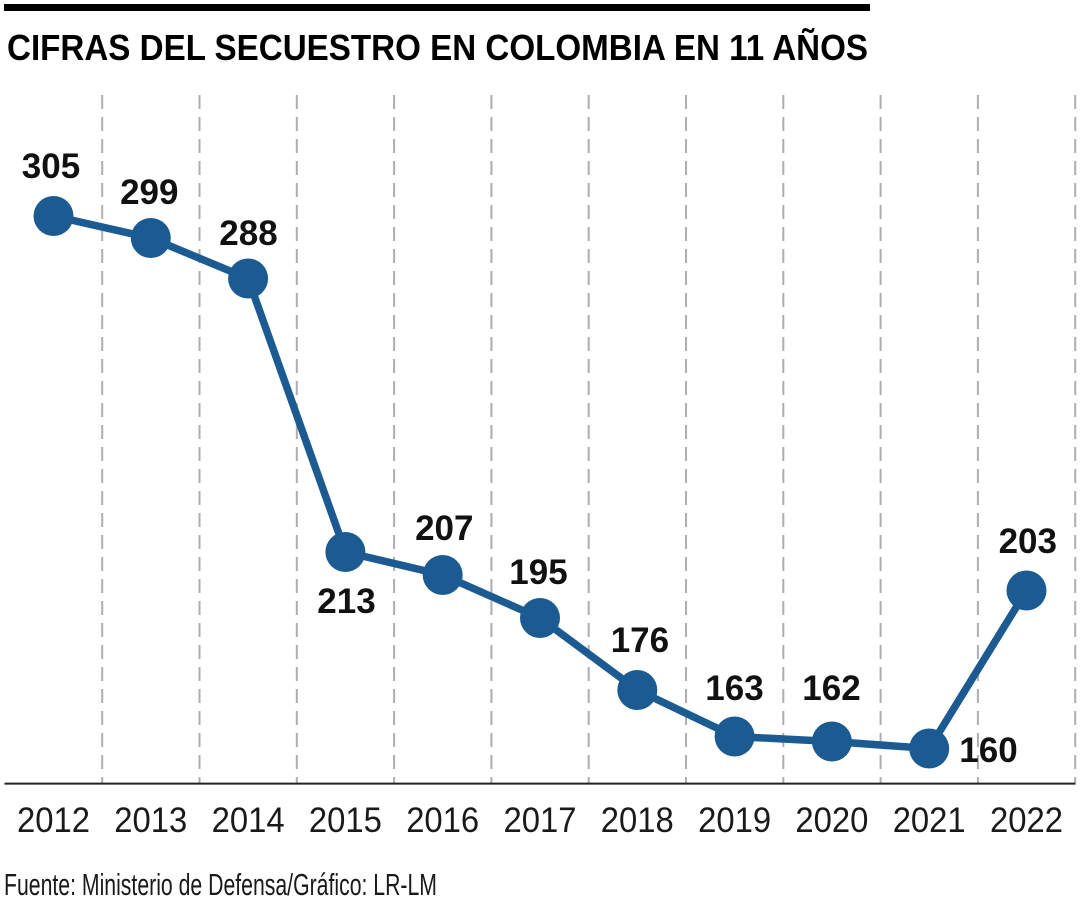 The image size is (1080, 900). What do you see at coordinates (734, 820) in the screenshot?
I see `svg-text: 2019` at bounding box center [734, 820].